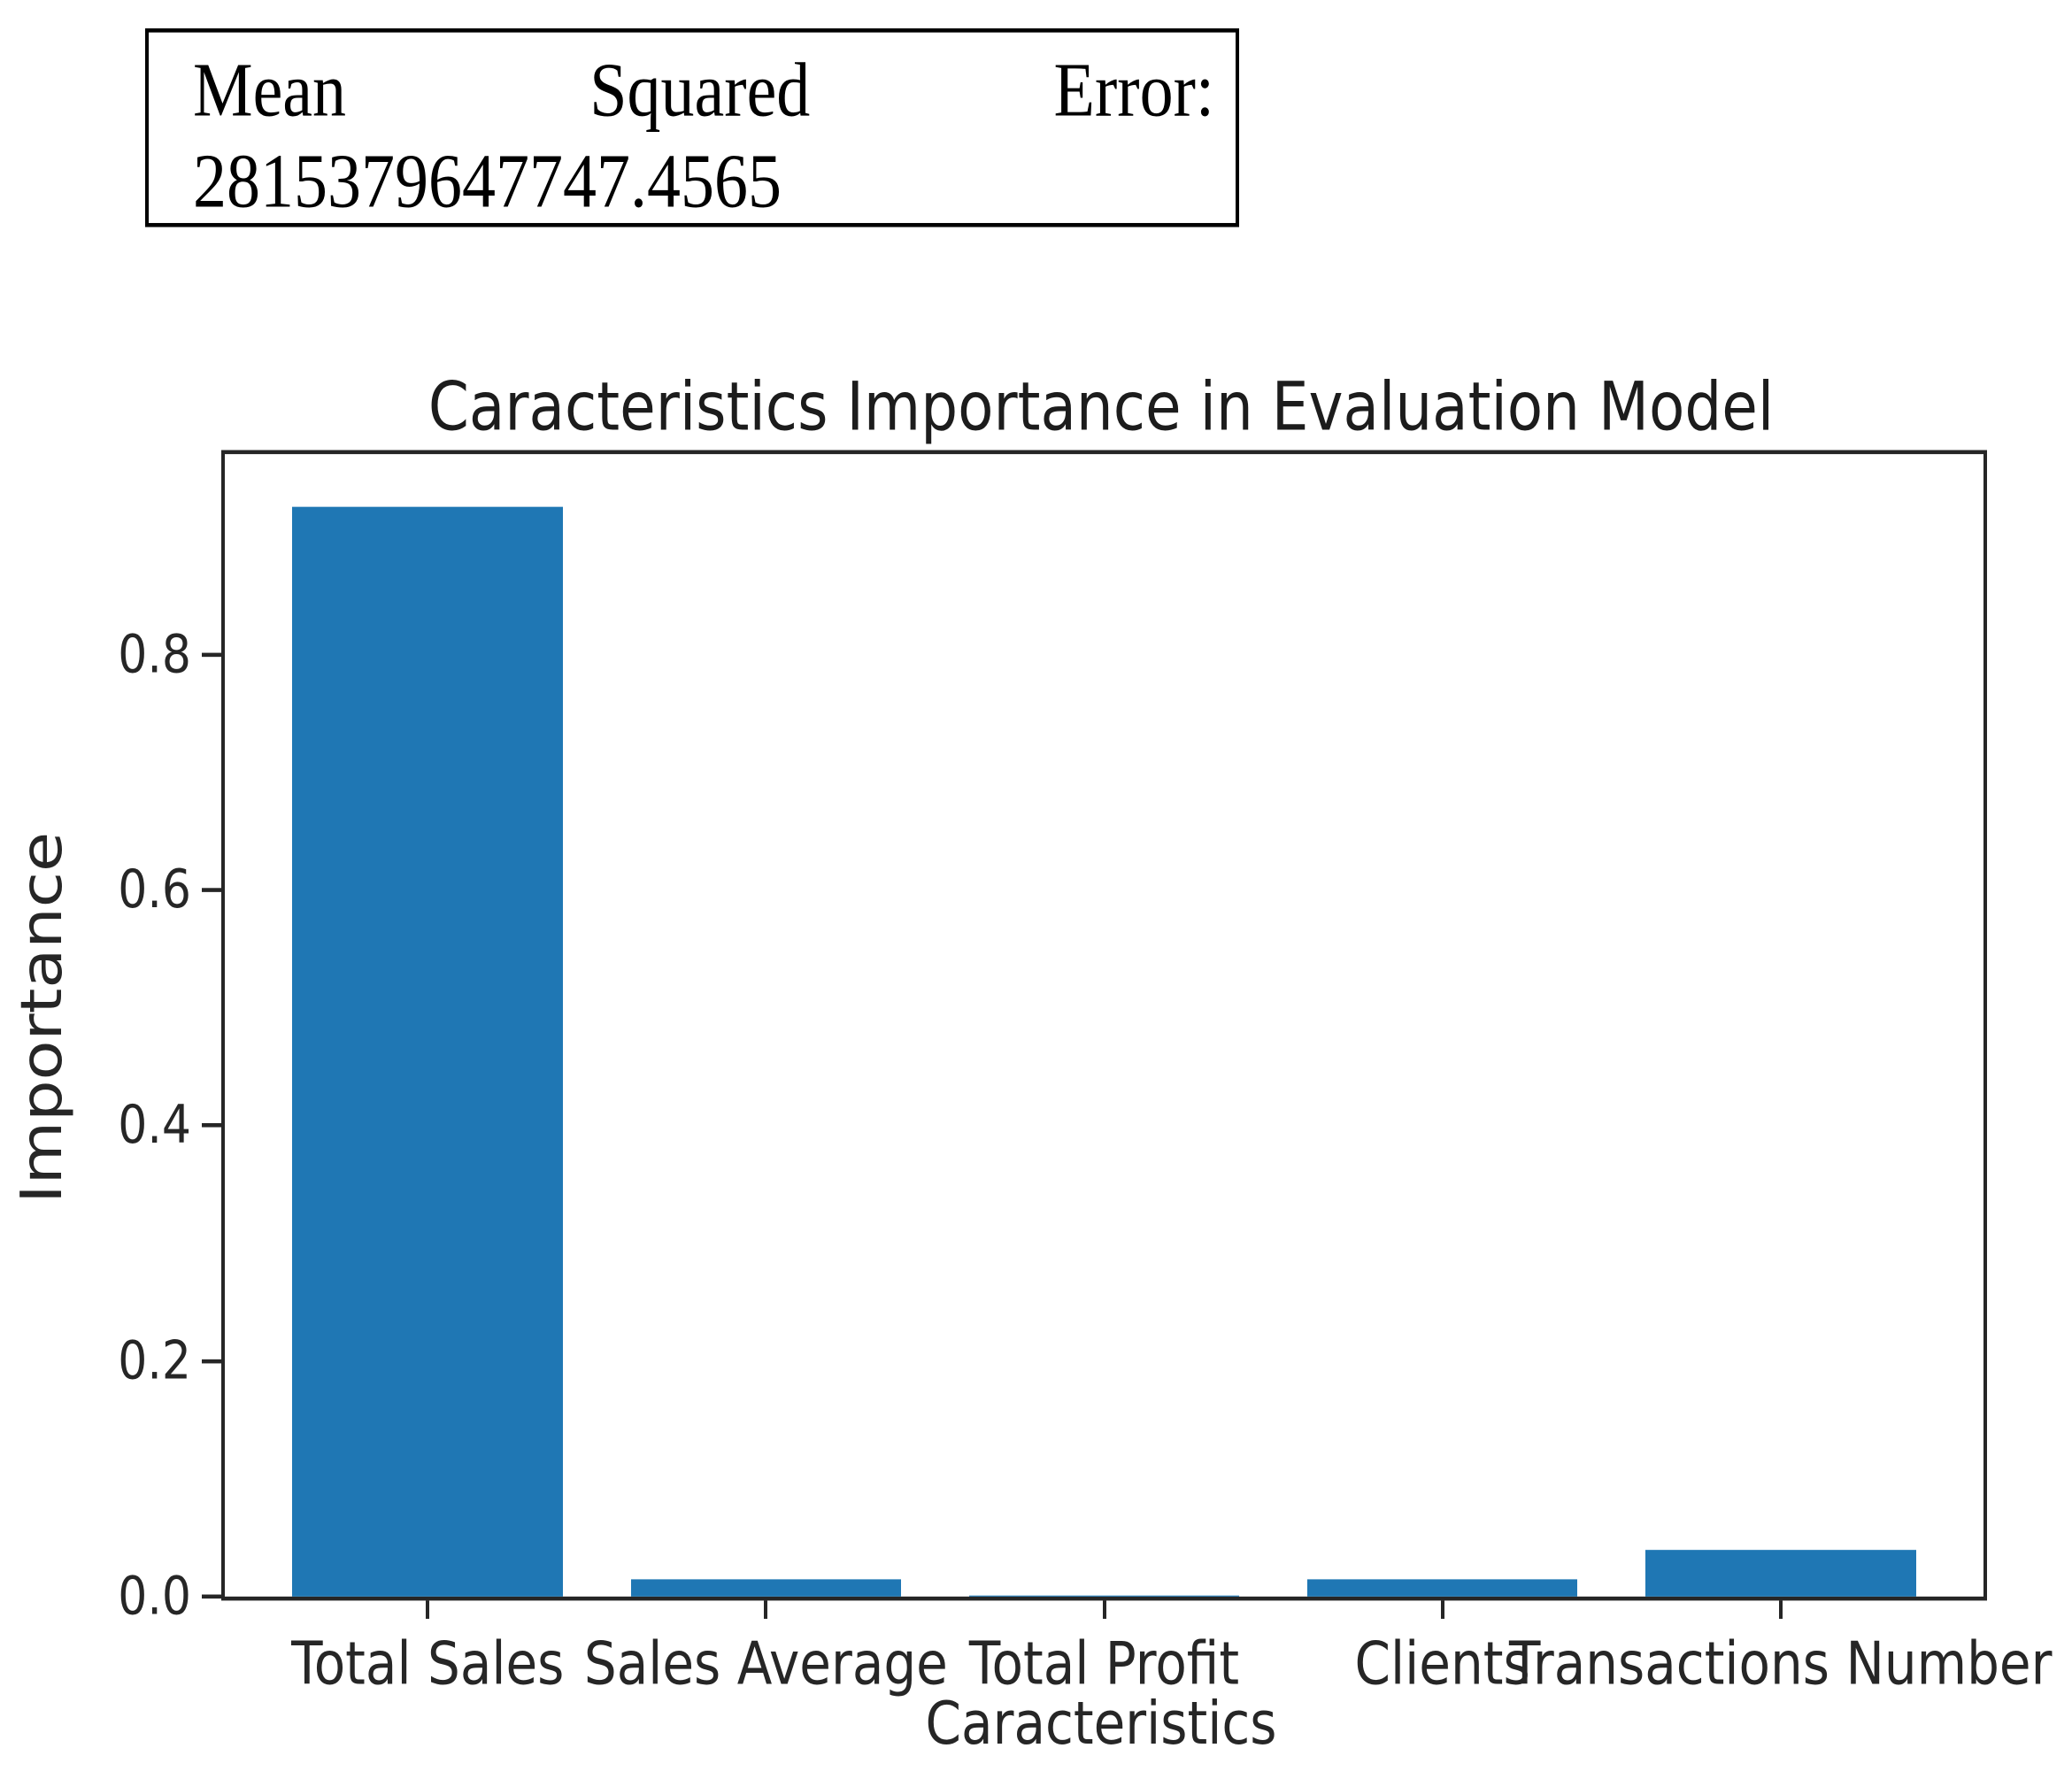 The width and height of the screenshot is (2072, 1779). I want to click on x-tick-mark-transactions-number, so click(1780, 1610).